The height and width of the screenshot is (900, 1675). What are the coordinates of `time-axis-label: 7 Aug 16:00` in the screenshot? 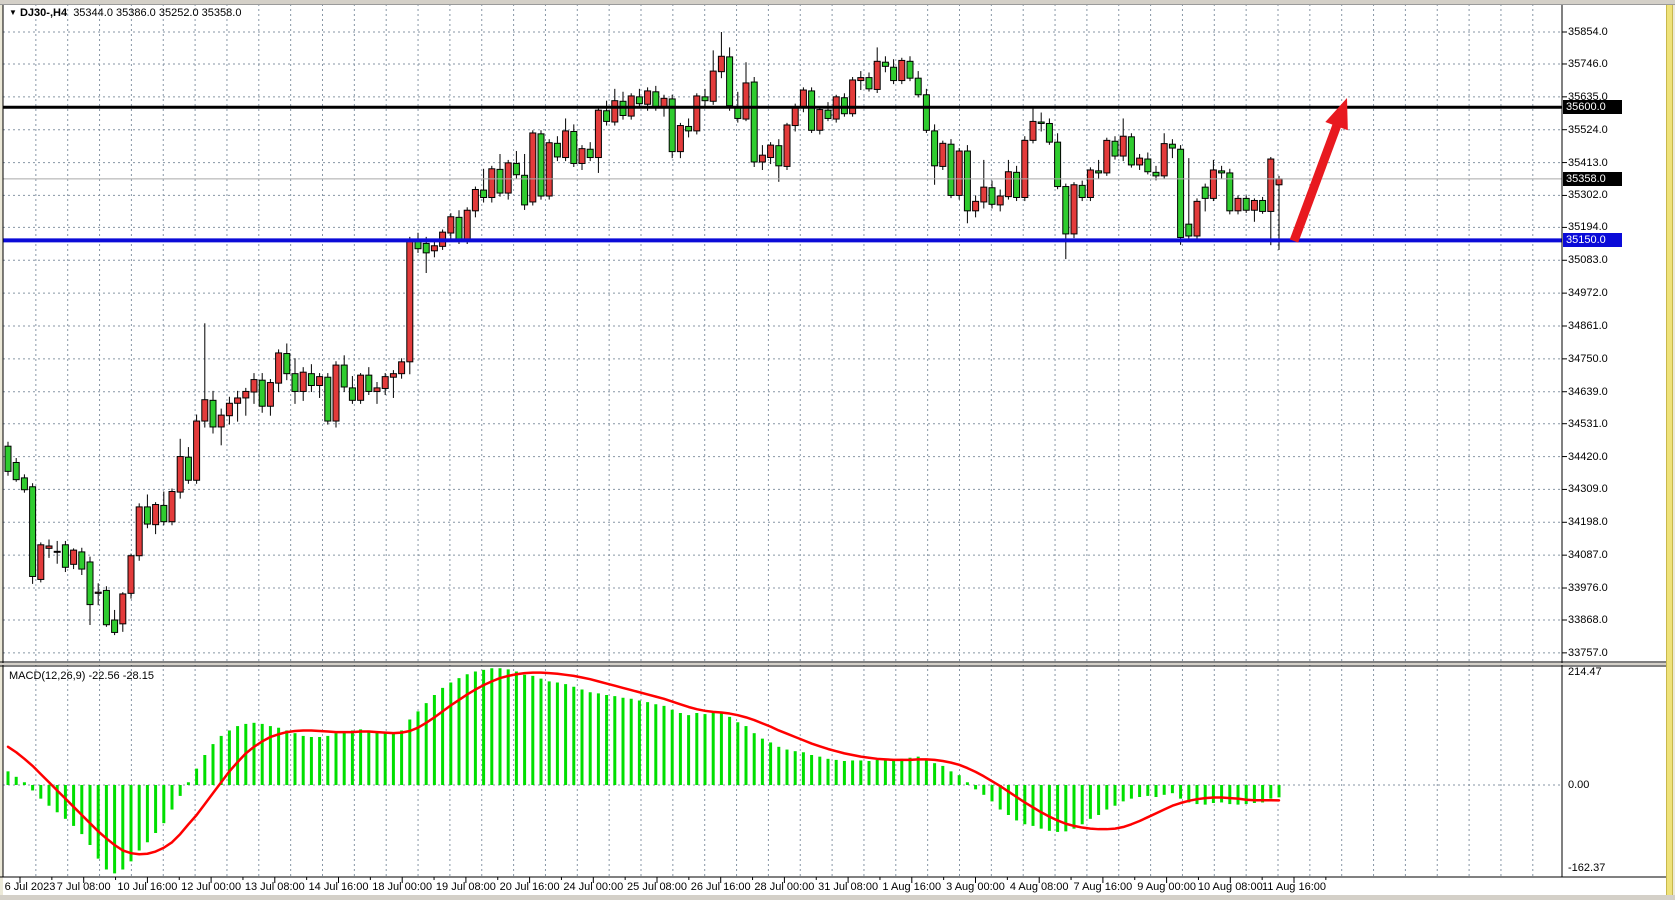 It's located at (1103, 887).